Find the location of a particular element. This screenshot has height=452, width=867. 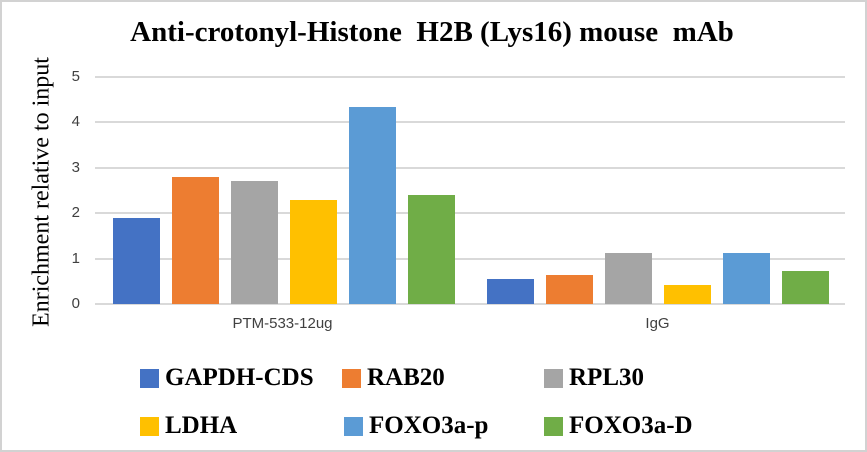

legend-item-FOXO3a-D: FOXO3a-D is located at coordinates (618, 426).